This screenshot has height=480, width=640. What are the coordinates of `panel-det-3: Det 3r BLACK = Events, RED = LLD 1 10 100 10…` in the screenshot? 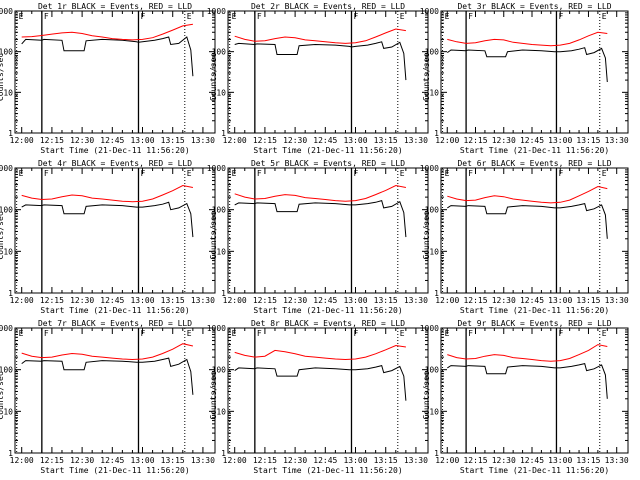 It's located at (524, 78).